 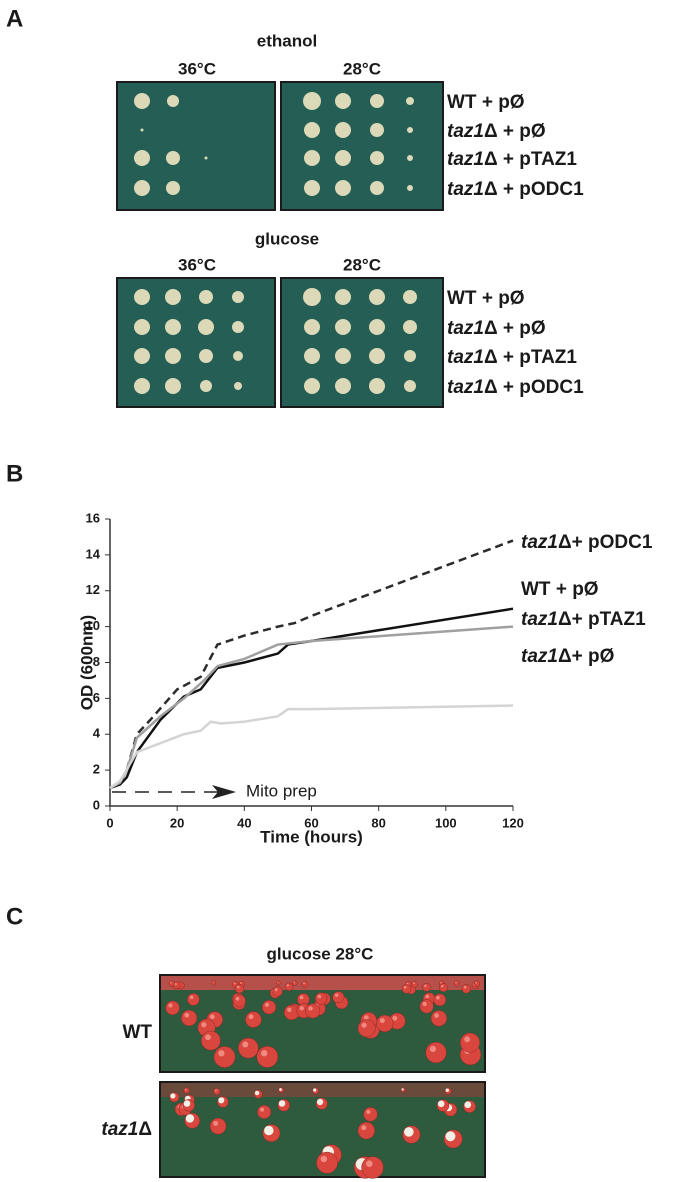 What do you see at coordinates (96, 804) in the screenshot?
I see `y-tick-label: 0` at bounding box center [96, 804].